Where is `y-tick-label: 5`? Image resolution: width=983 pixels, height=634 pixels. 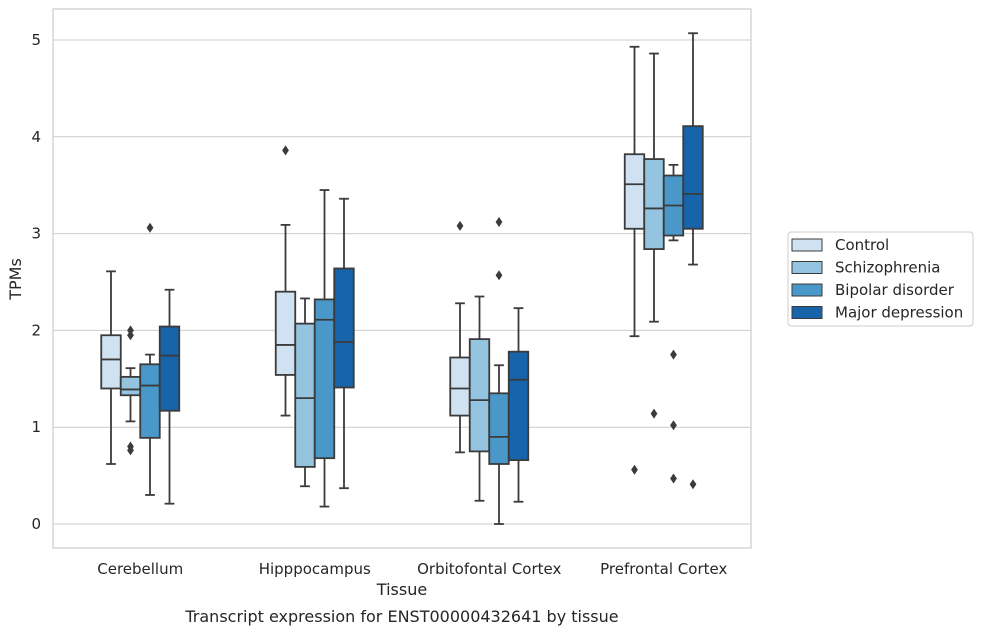 y-tick-label: 5 is located at coordinates (36, 40).